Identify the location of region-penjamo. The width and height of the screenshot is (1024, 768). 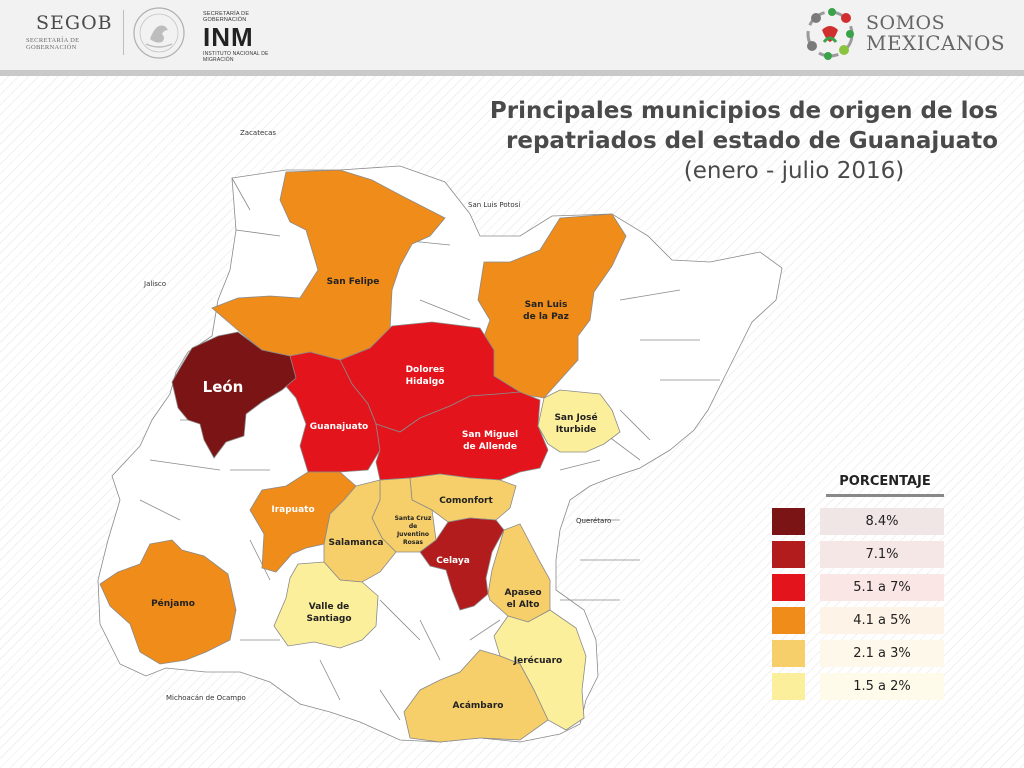
(168, 602).